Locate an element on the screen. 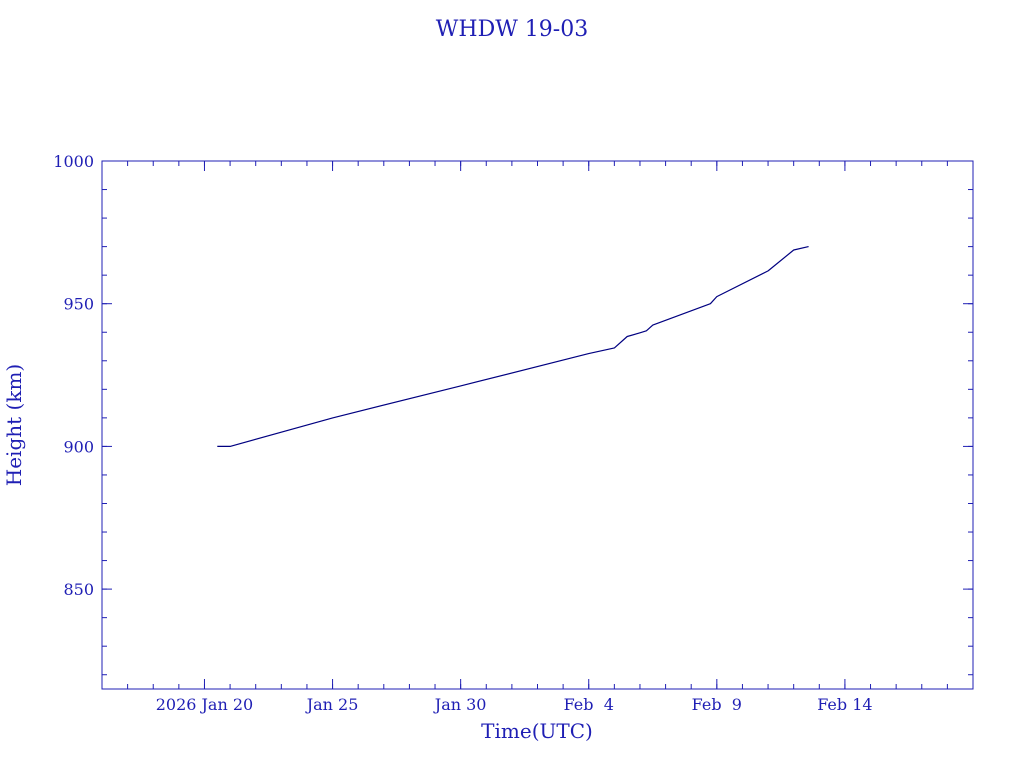  x-tick-label: 2026 Jan 20 is located at coordinates (205, 704).